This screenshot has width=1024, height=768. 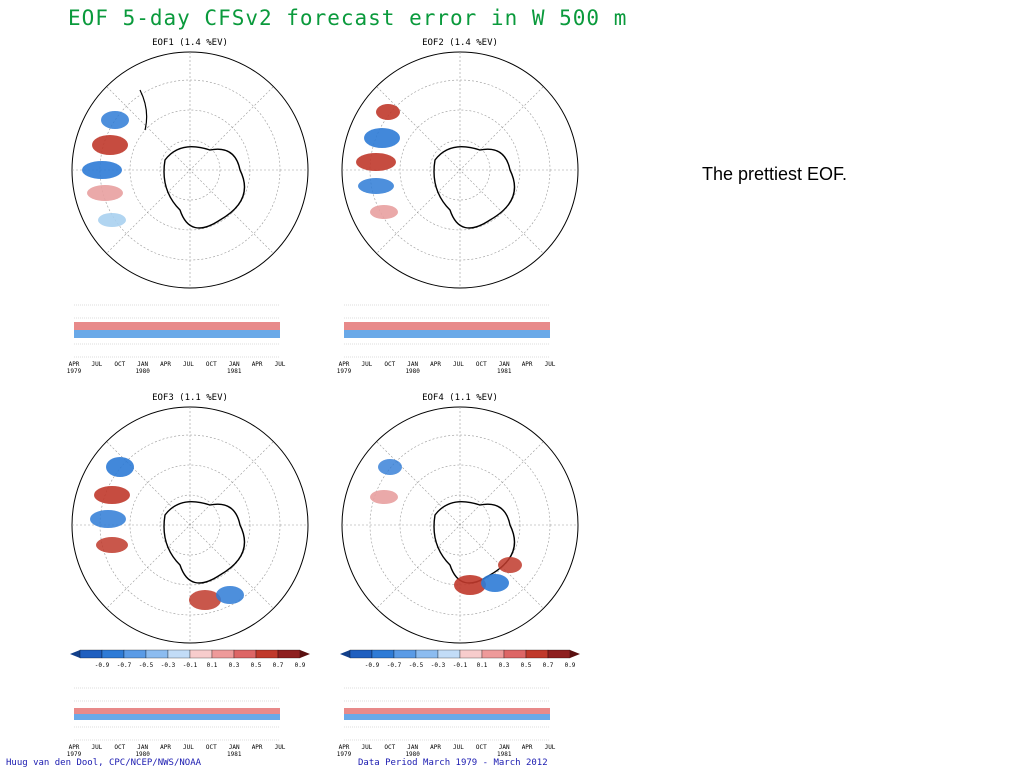 What do you see at coordinates (453, 763) in the screenshot?
I see `credit-data-period: Data Period March 1979 - March 2012` at bounding box center [453, 763].